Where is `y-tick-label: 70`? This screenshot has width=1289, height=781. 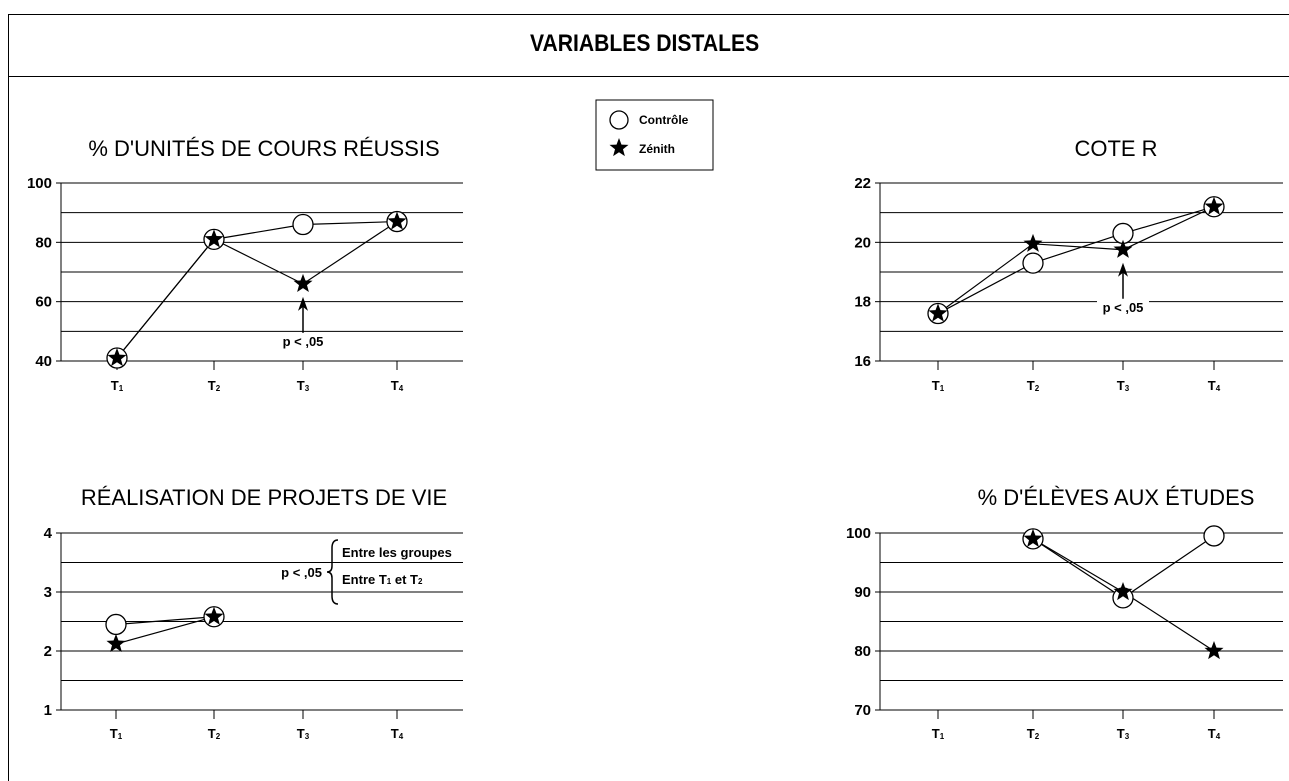 y-tick-label: 70 is located at coordinates (862, 710).